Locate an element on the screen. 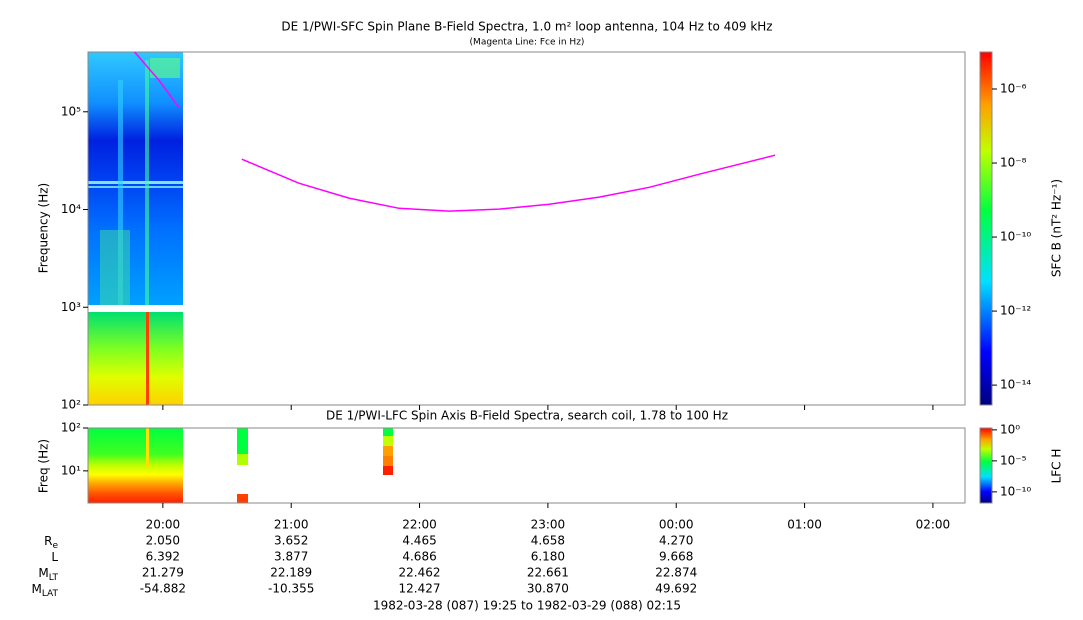 The width and height of the screenshot is (1083, 620). ephemeris-value: 3.652 is located at coordinates (291, 541).